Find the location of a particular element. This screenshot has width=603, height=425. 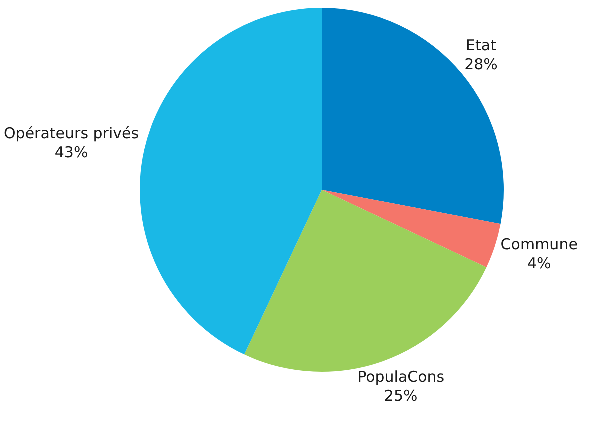

data-label: 43% is located at coordinates (71, 153).